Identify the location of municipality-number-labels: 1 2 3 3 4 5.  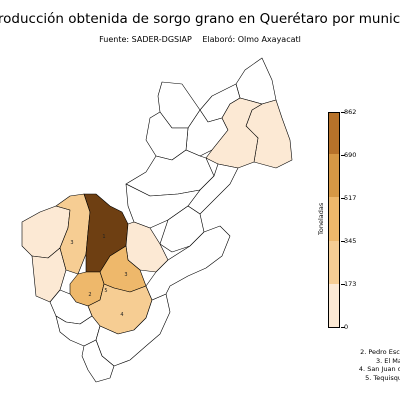
(98, 276).